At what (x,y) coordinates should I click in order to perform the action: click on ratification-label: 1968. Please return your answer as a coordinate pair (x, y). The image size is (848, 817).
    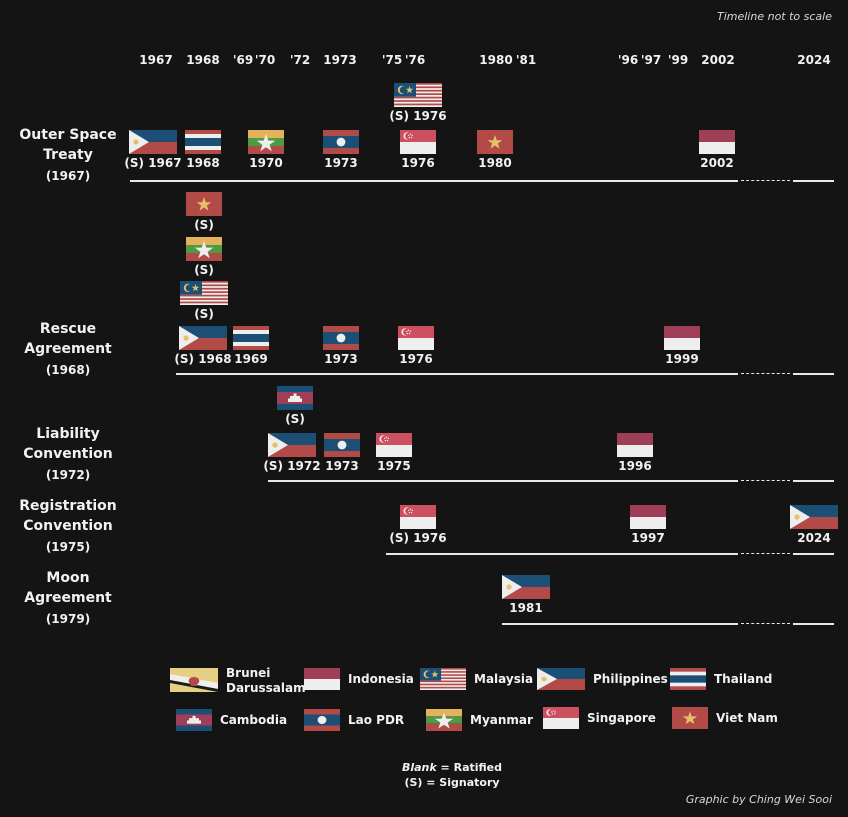
    Looking at the image, I should click on (203, 163).